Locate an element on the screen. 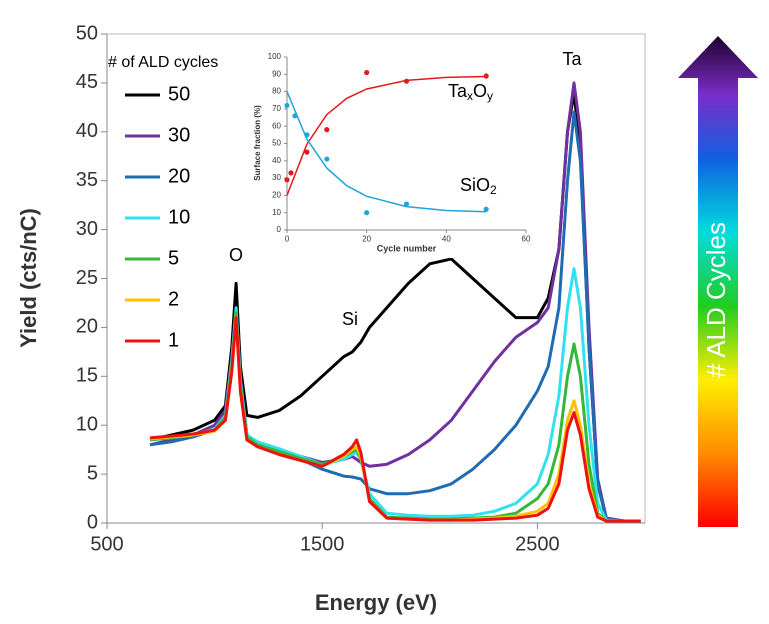  series-label-part: x is located at coordinates (470, 96).